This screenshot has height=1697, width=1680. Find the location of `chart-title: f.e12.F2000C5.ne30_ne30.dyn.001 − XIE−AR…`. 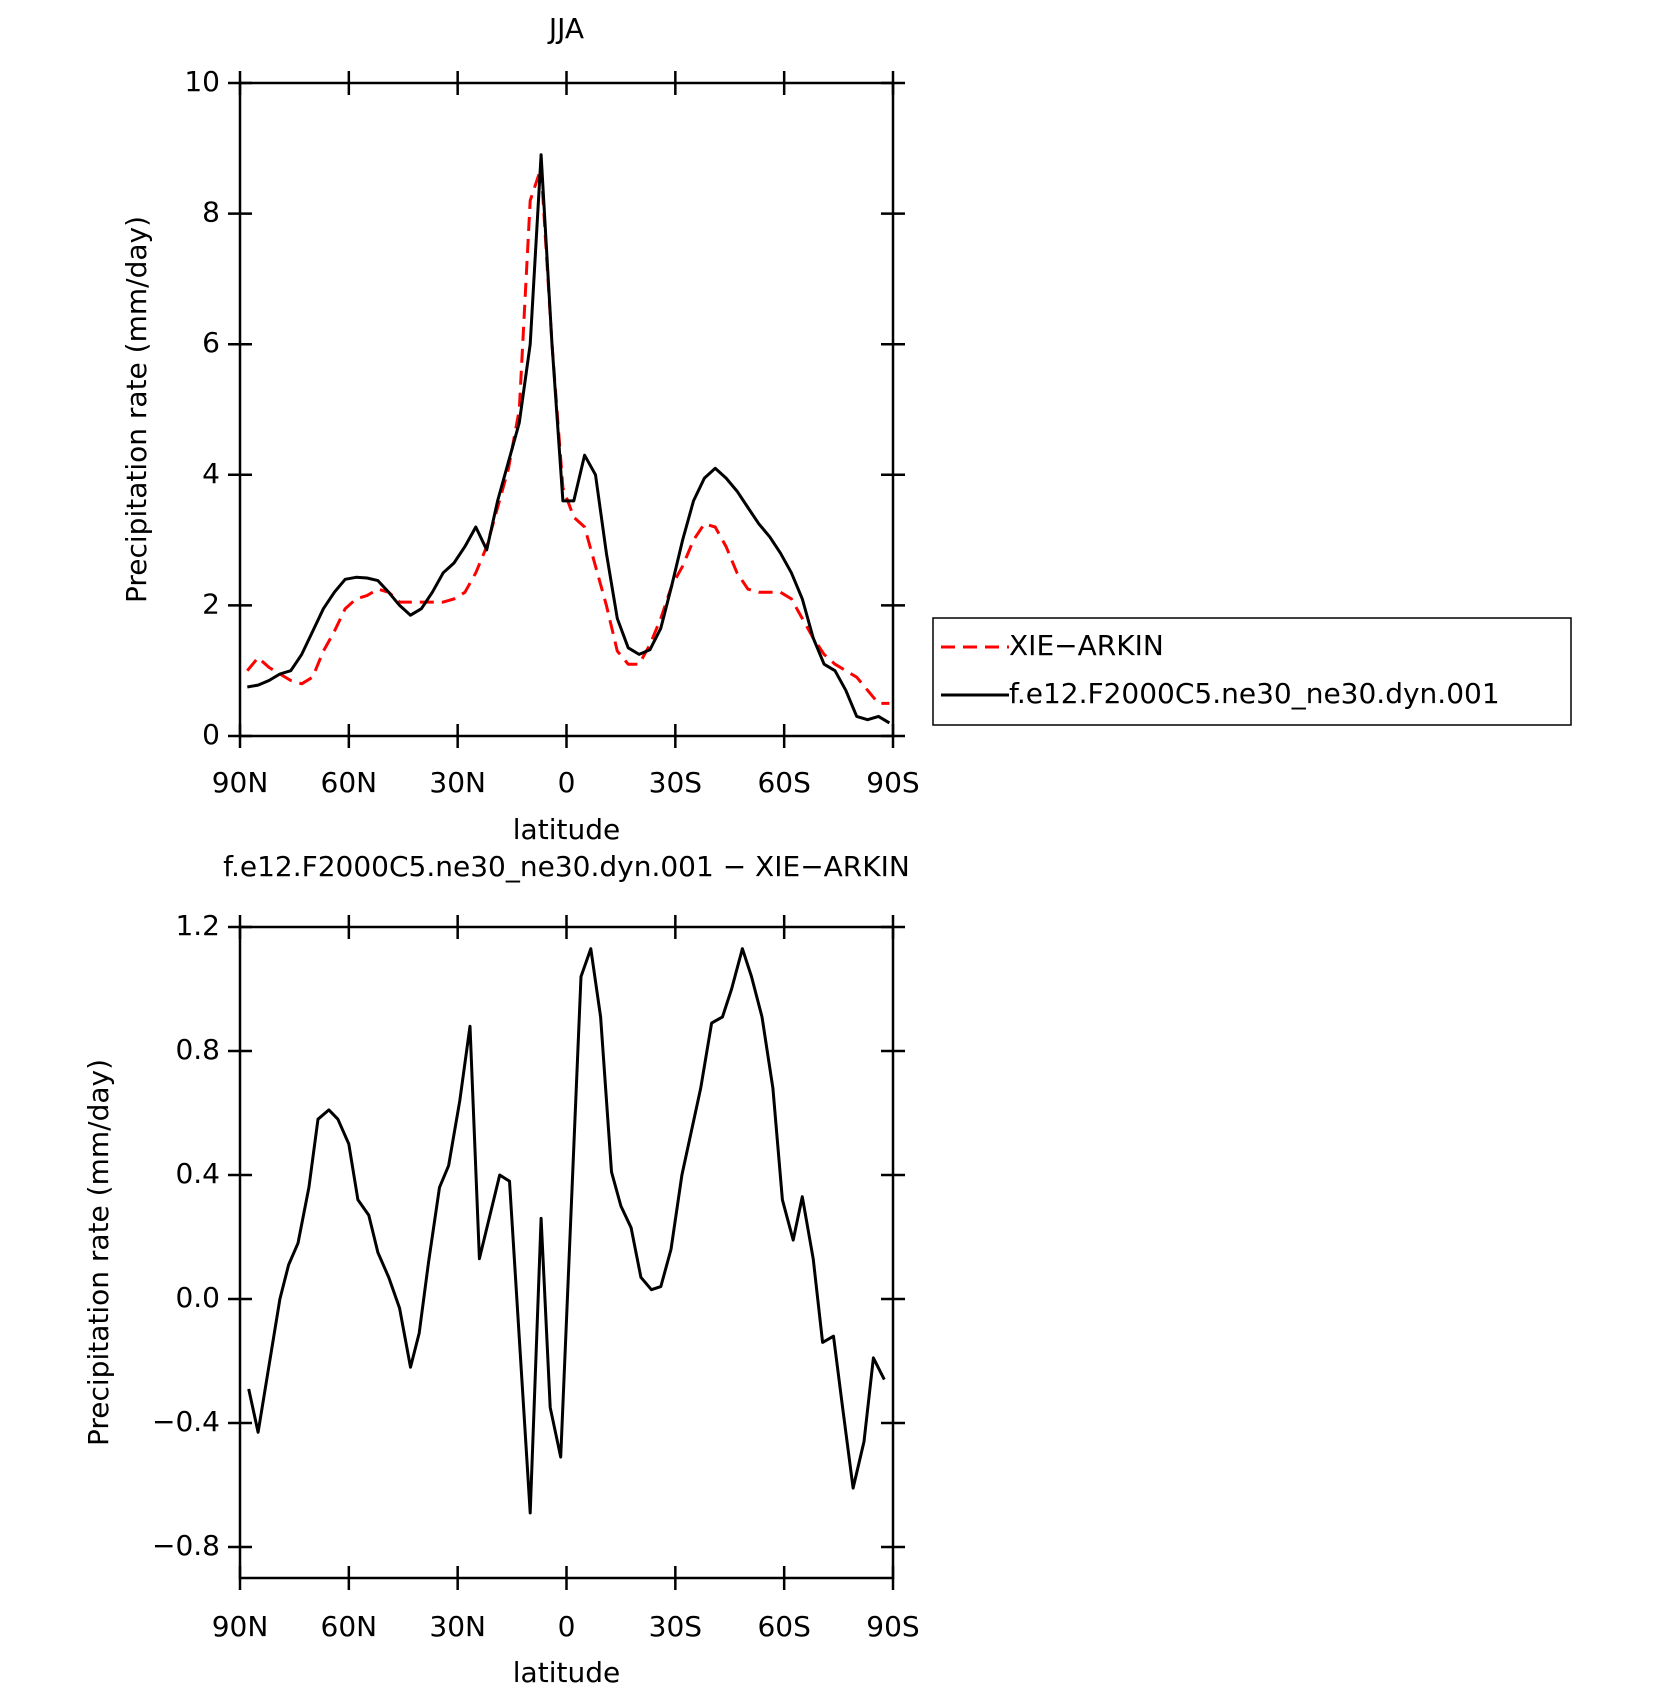

chart-title: f.e12.F2000C5.ne30_ne30.dyn.001 − XIE−AR… is located at coordinates (566, 866).